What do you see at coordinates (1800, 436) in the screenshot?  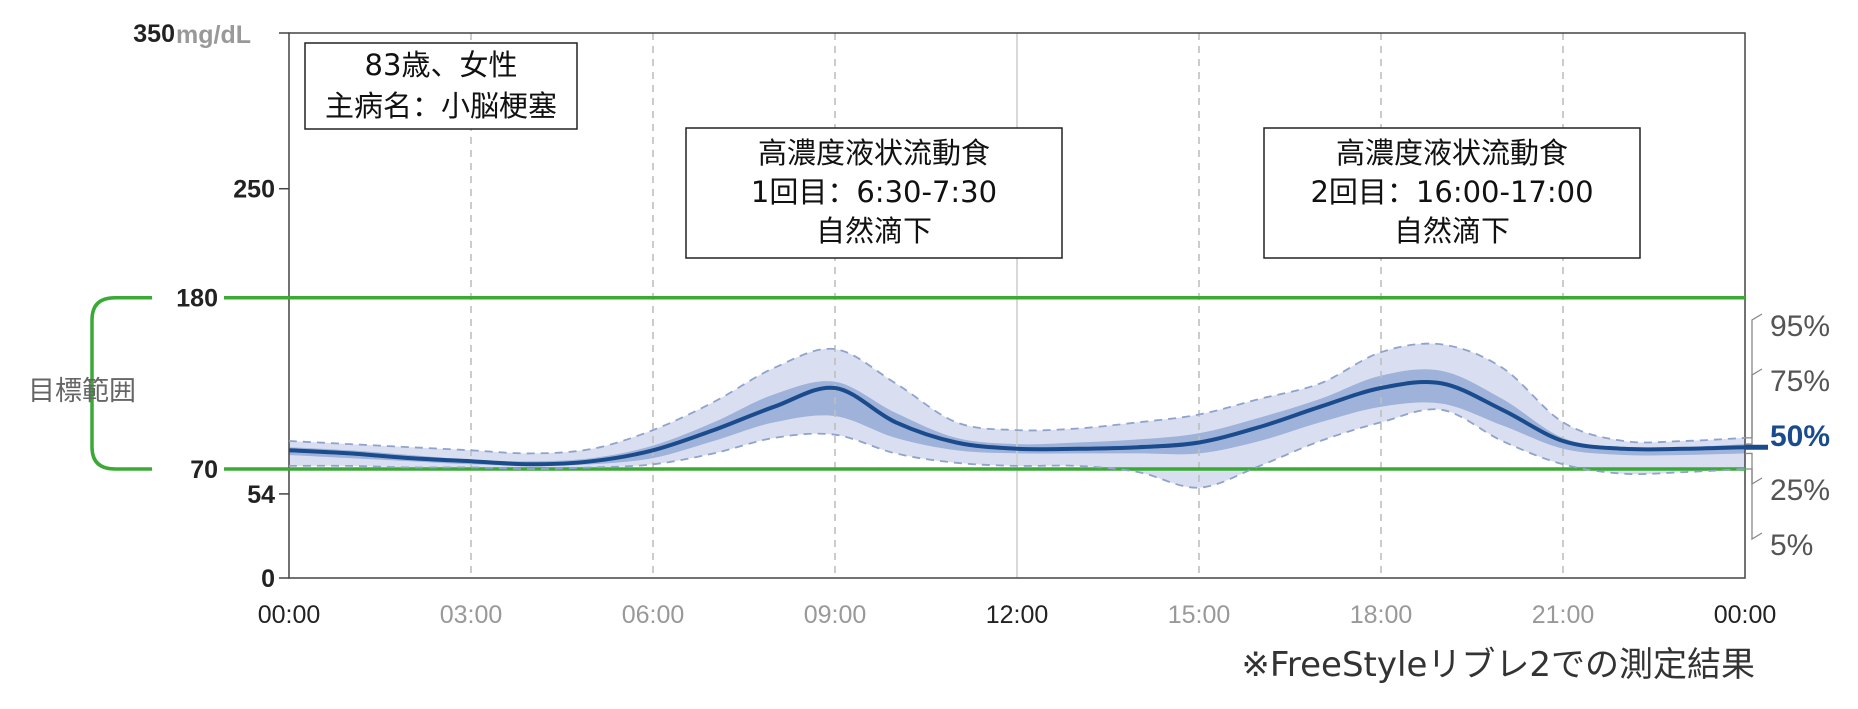 I see `percentile-label-50: 50%` at bounding box center [1800, 436].